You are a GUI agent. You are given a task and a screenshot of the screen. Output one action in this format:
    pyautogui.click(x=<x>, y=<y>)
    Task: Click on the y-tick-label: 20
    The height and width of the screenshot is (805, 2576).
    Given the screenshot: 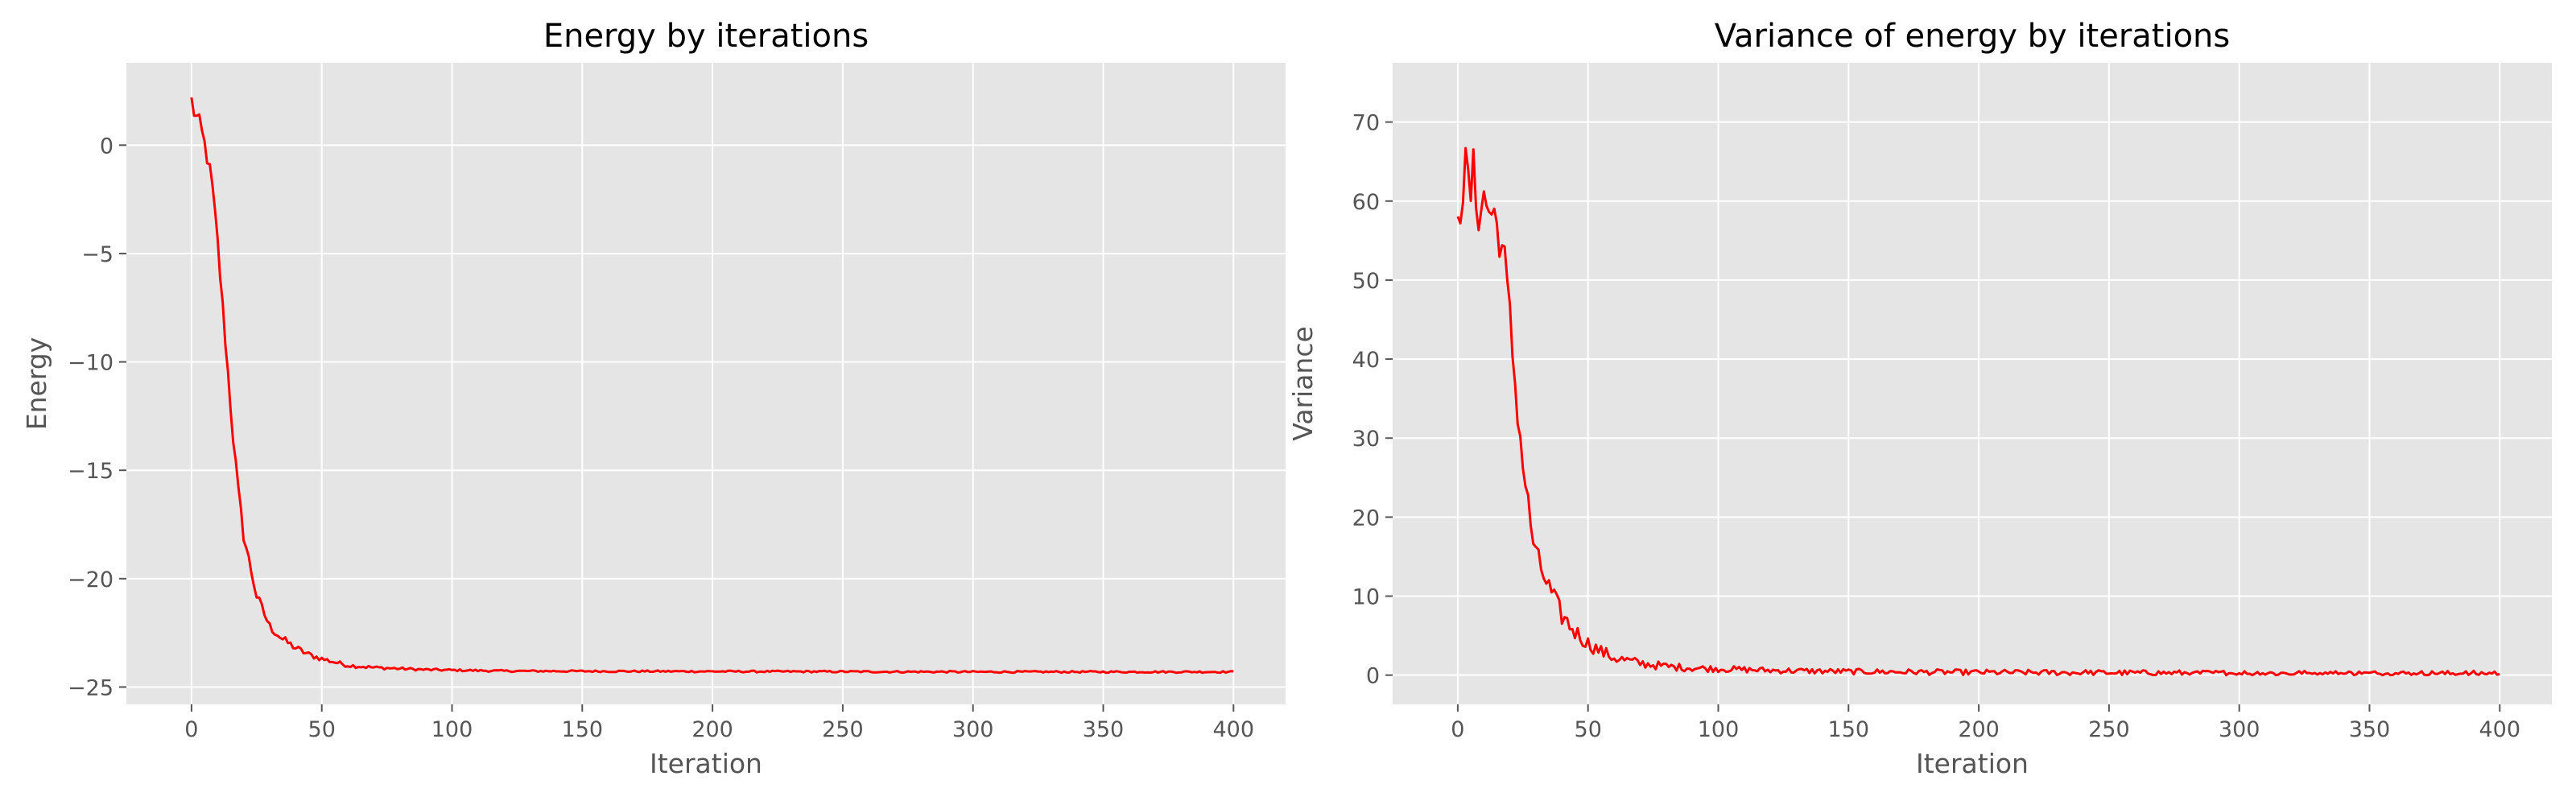 What is the action you would take?
    pyautogui.click(x=1366, y=518)
    